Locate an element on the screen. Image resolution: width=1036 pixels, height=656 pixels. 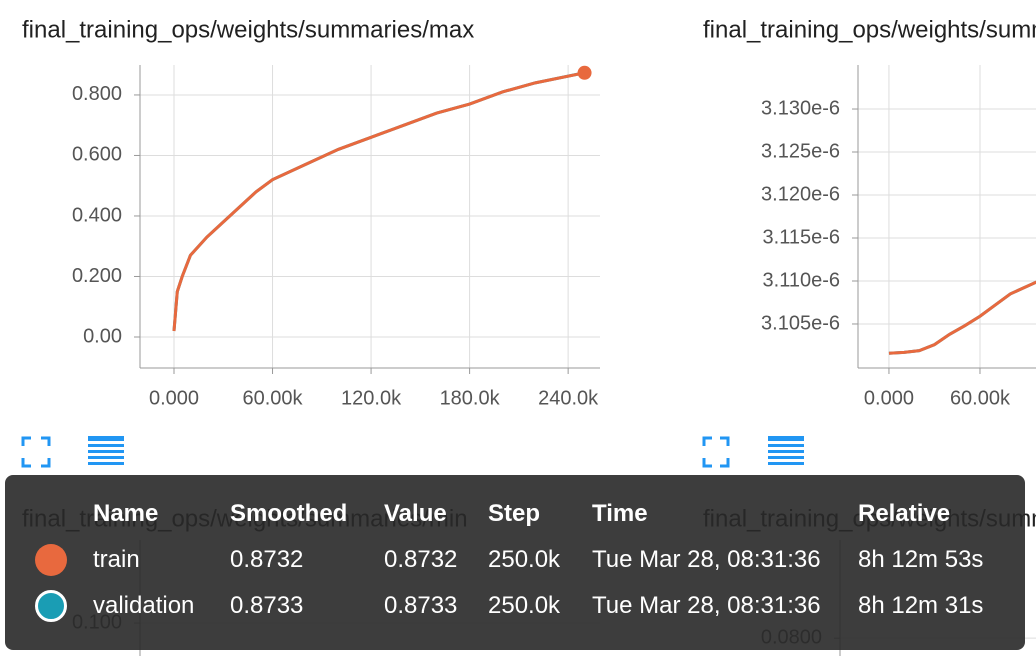
y-tick-label: 0.400 is located at coordinates (97, 215).